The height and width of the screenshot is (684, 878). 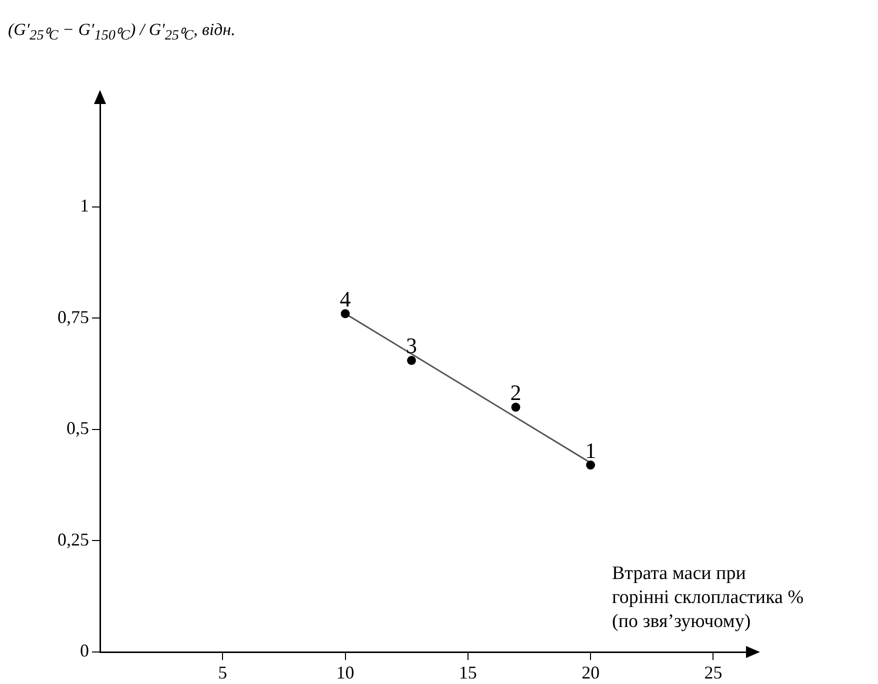 I want to click on y-tick-label: 0,5, so click(x=77, y=428).